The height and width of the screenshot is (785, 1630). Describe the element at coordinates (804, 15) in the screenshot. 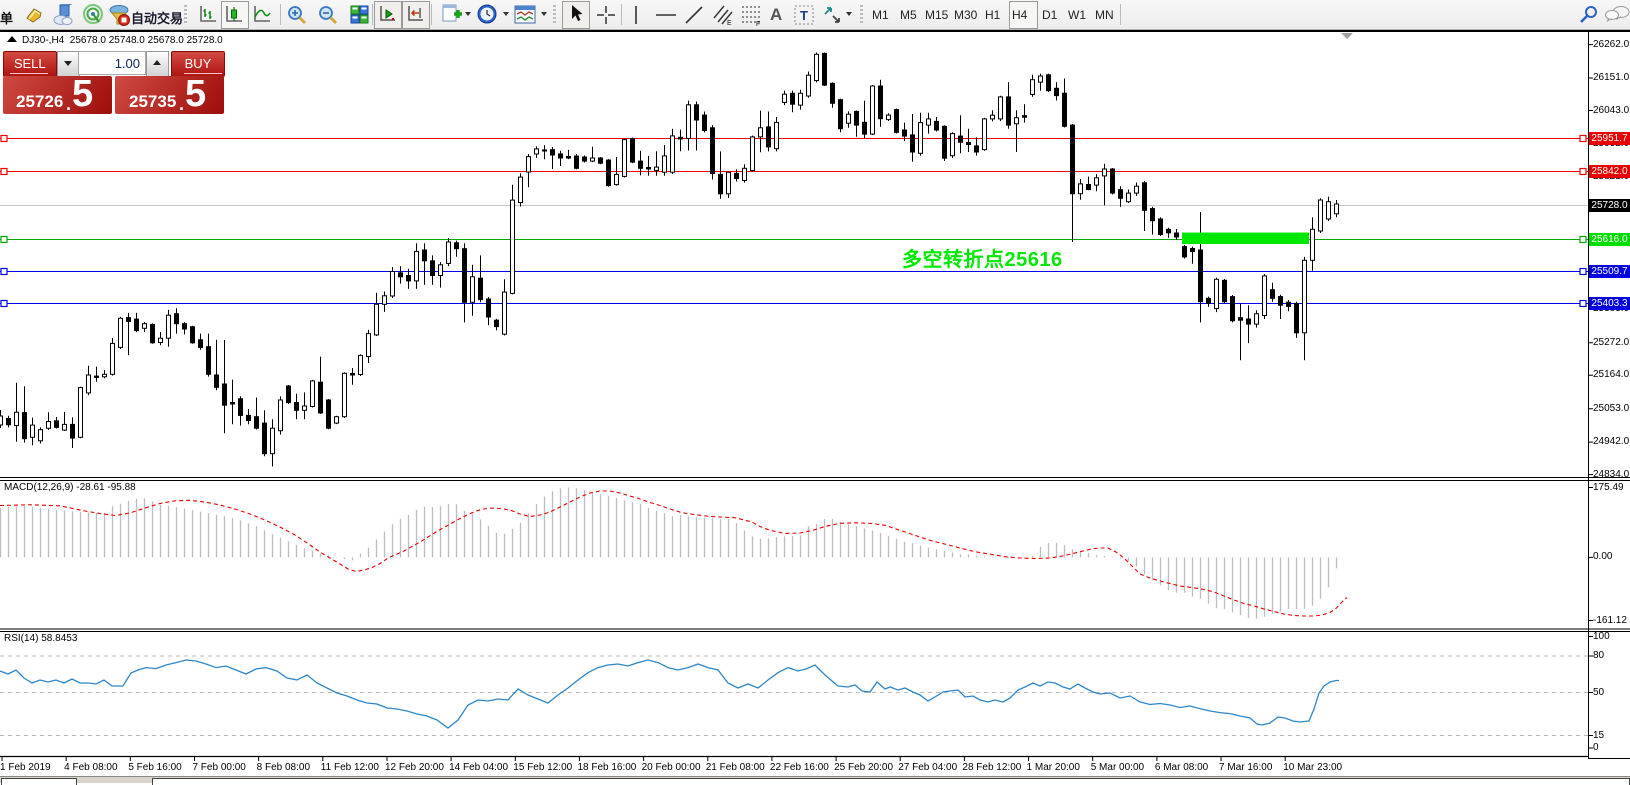

I see `svg-text: T` at that location.